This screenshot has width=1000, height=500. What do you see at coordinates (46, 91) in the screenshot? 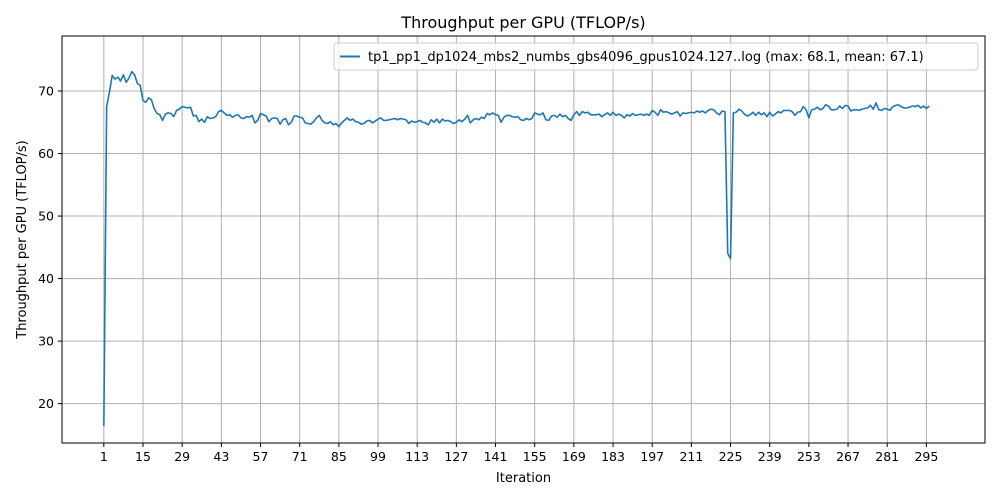
I see `y-tick-label: 70` at bounding box center [46, 91].